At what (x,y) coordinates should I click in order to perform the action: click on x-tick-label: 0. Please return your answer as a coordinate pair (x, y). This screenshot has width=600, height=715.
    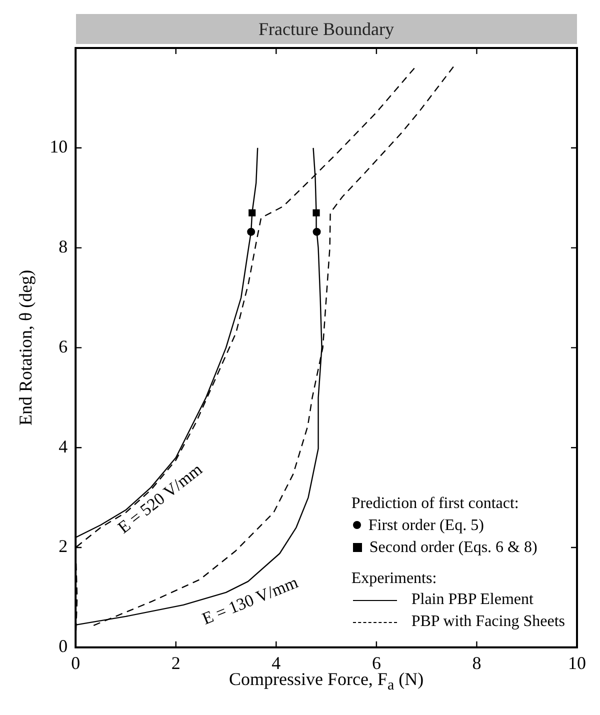
    Looking at the image, I should click on (75, 662).